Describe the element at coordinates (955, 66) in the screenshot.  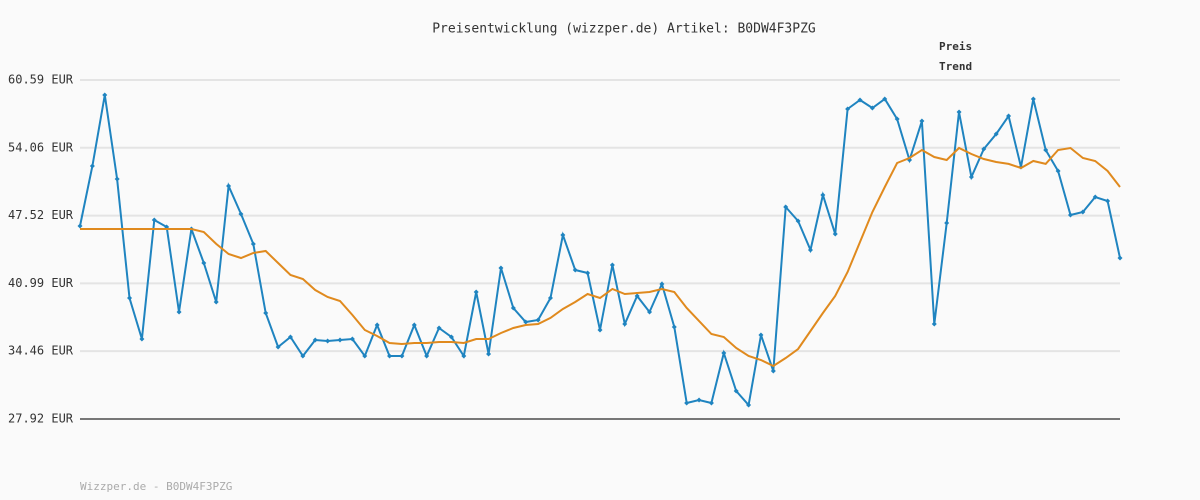
I see `legend-label: Trend` at that location.